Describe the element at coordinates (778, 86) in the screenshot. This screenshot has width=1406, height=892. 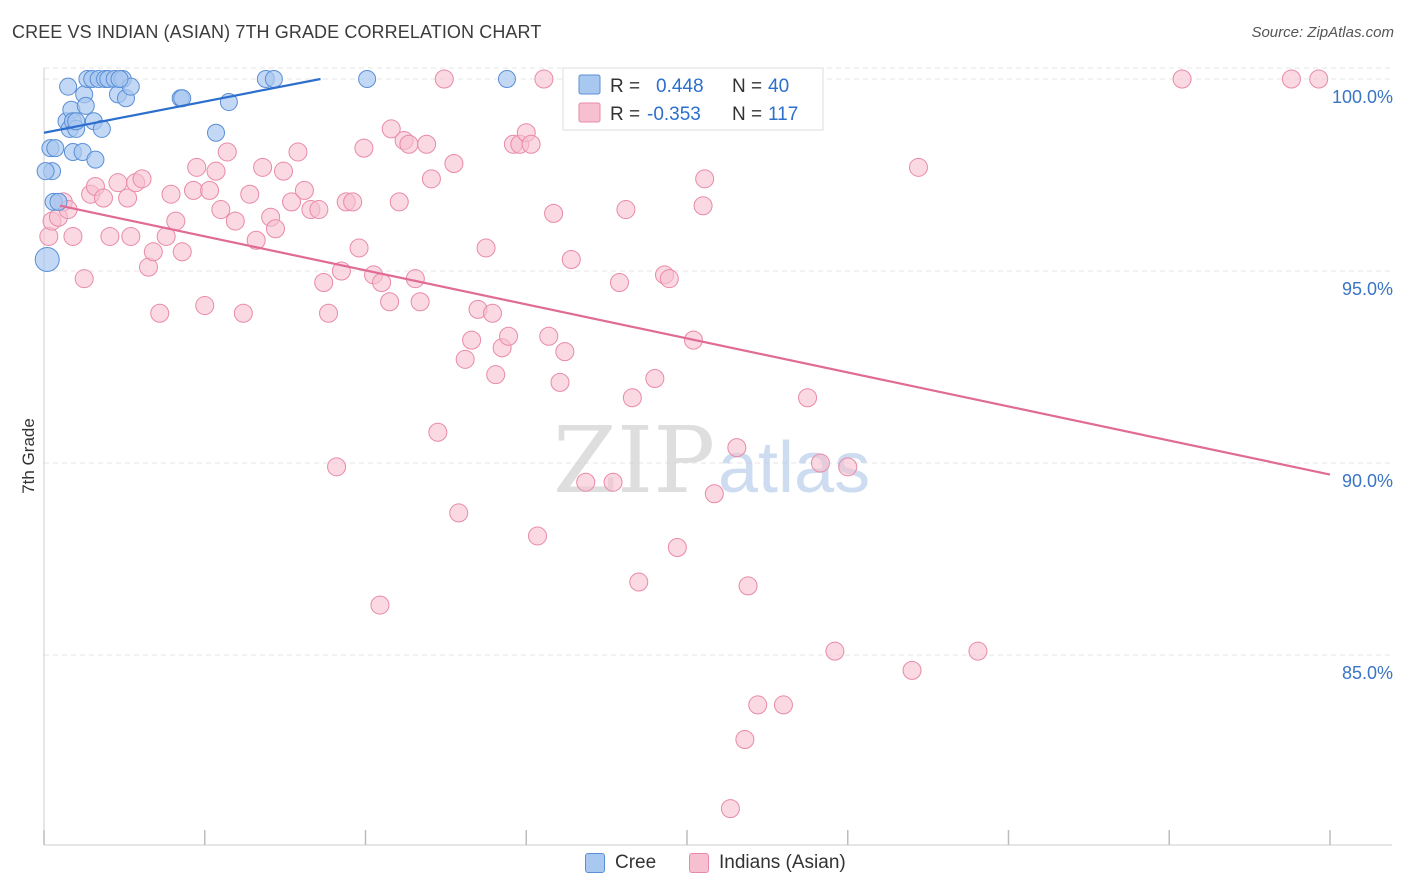
I see `legend-cree-n-value: 40` at that location.